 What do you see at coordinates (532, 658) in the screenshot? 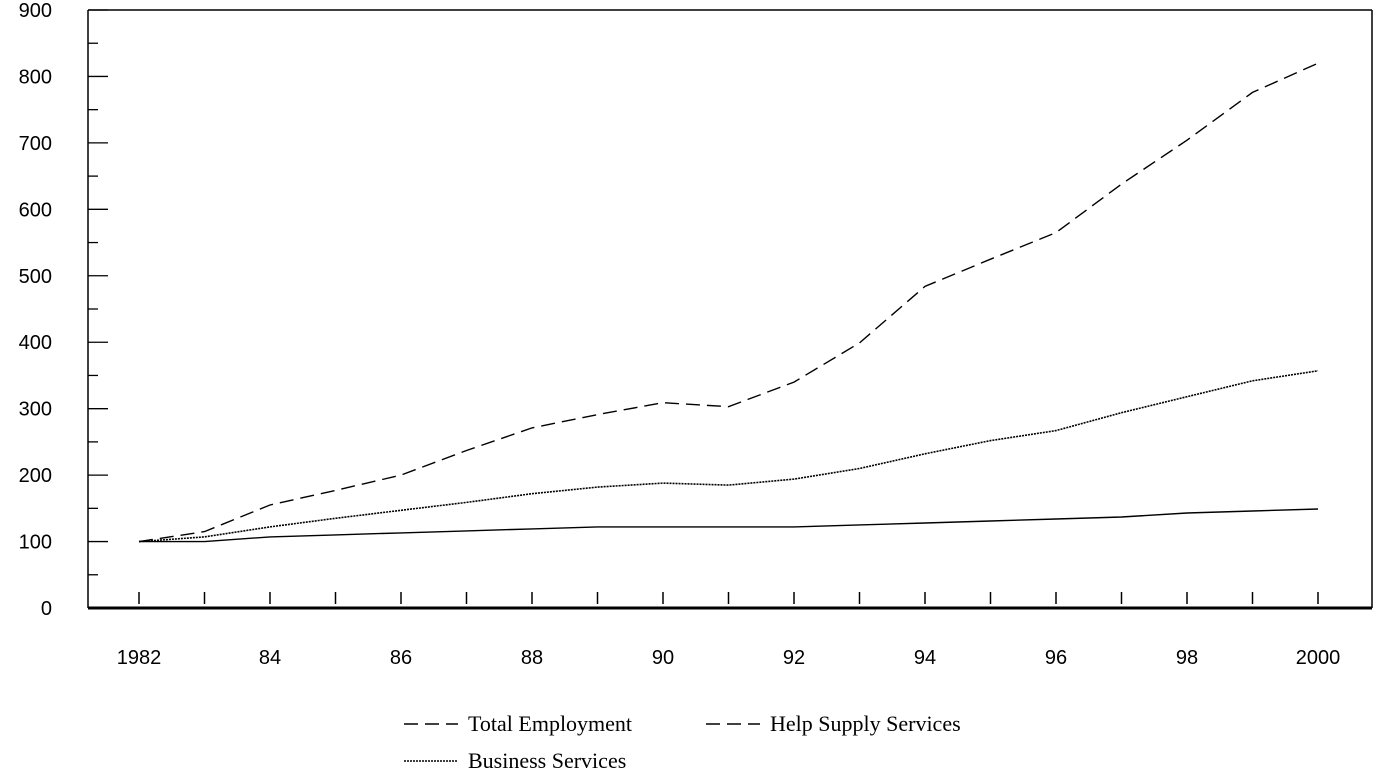
I see `x-tick-label: 88` at bounding box center [532, 658].